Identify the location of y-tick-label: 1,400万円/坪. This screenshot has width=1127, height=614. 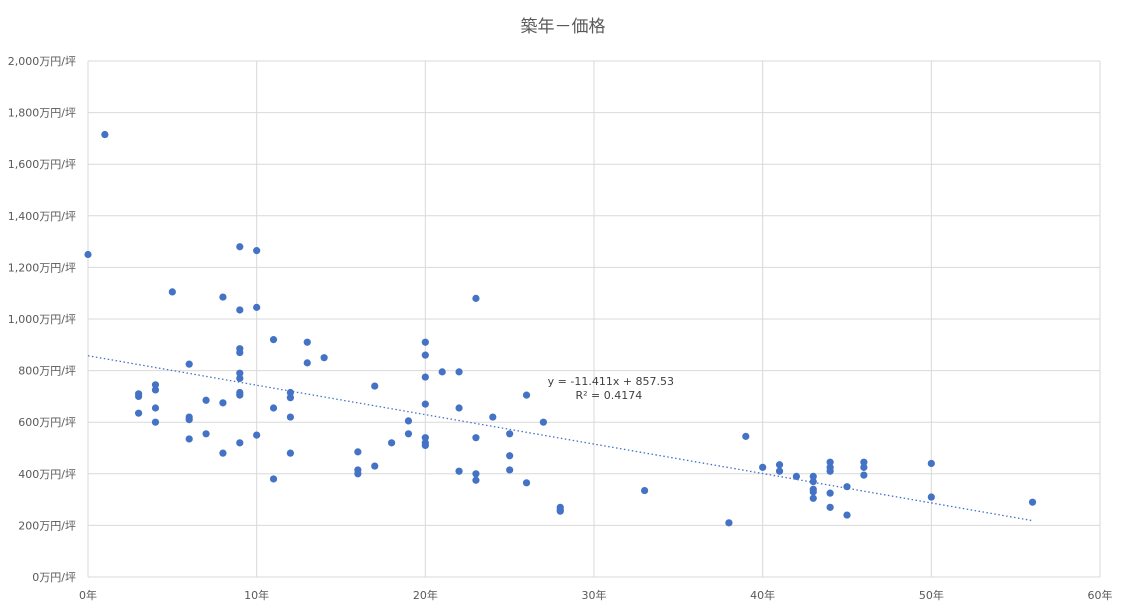
(42, 216).